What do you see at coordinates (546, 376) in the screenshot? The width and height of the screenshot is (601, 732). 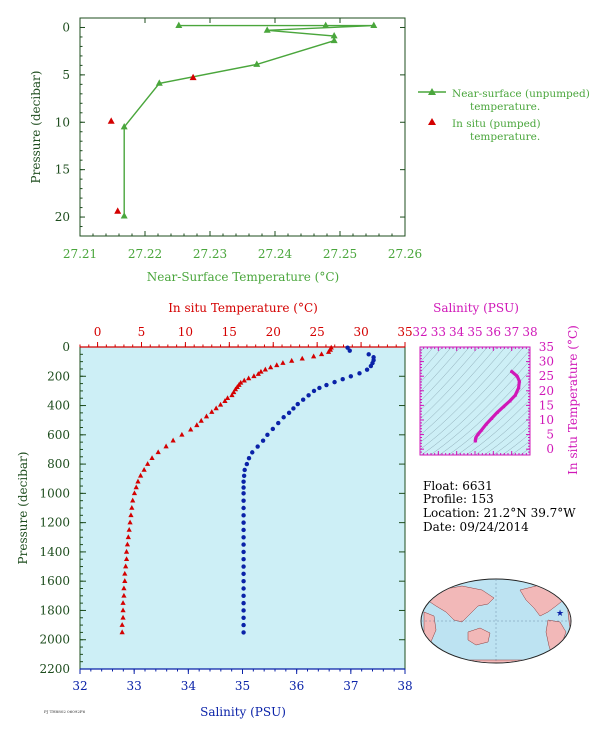 I see `ts-y-tick-label: 25` at bounding box center [546, 376].